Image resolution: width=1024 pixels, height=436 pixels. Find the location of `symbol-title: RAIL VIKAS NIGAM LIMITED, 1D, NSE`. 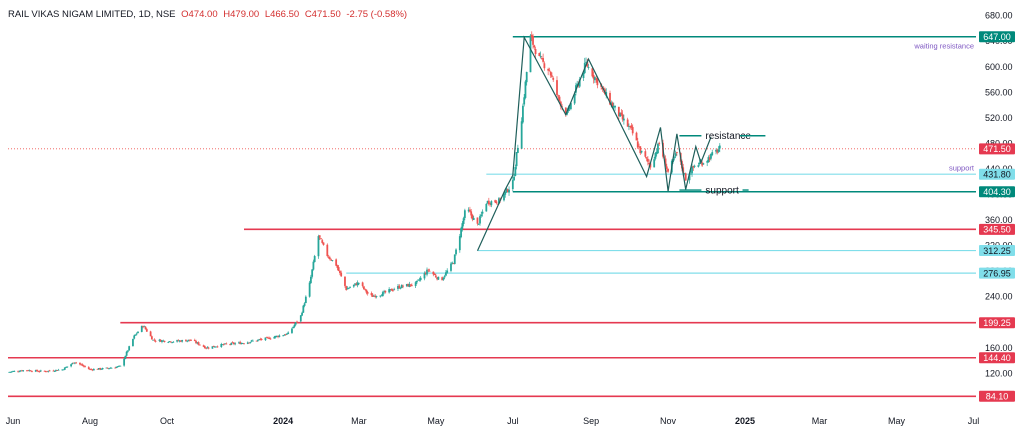

symbol-title: RAIL VIKAS NIGAM LIMITED, 1D, NSE is located at coordinates (92, 14).